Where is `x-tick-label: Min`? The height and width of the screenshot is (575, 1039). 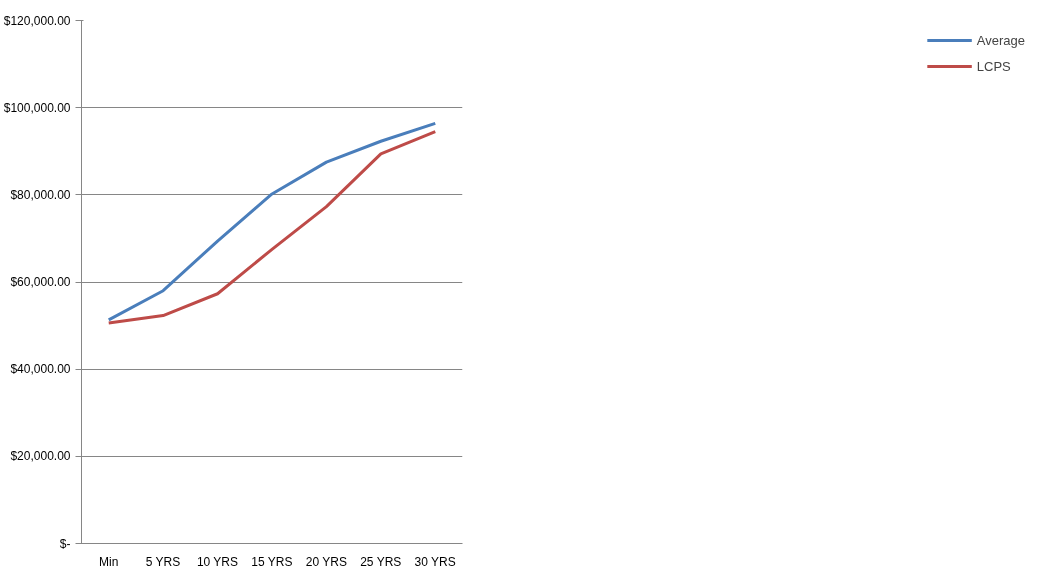 x-tick-label: Min is located at coordinates (109, 561).